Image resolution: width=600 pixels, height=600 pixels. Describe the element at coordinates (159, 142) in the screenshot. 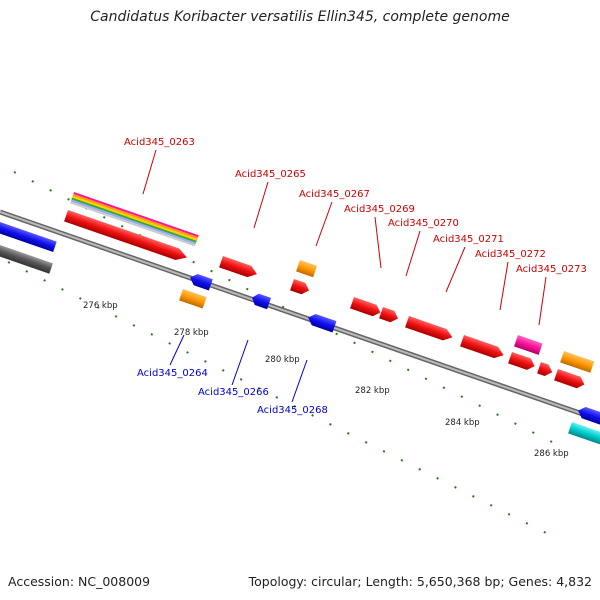

I see `label-acid345-0263: Acid345_0263` at that location.